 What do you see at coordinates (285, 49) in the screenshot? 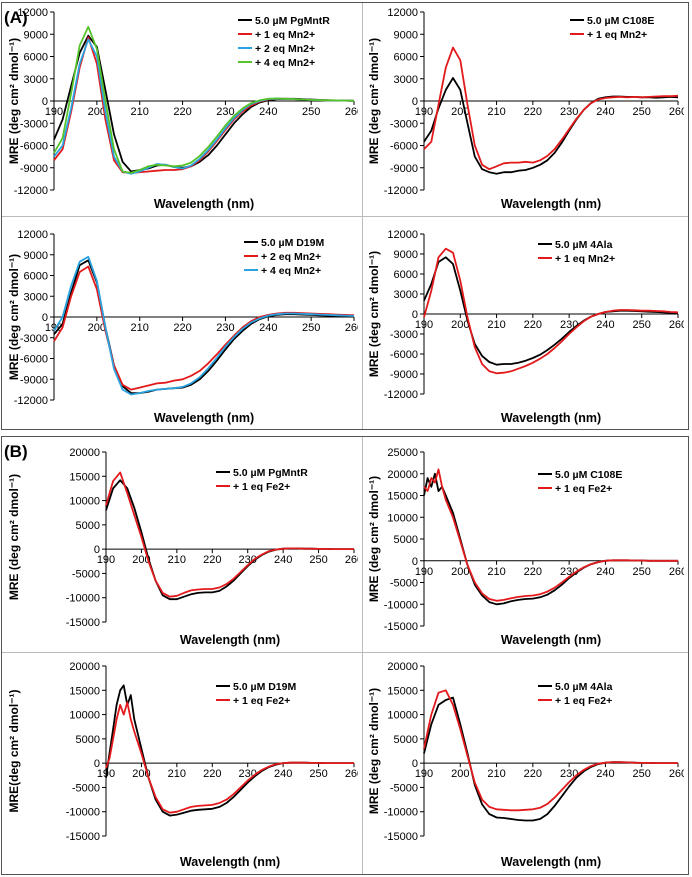
I see `legend-entry-2: + 2 eq Mn2+` at bounding box center [285, 49].